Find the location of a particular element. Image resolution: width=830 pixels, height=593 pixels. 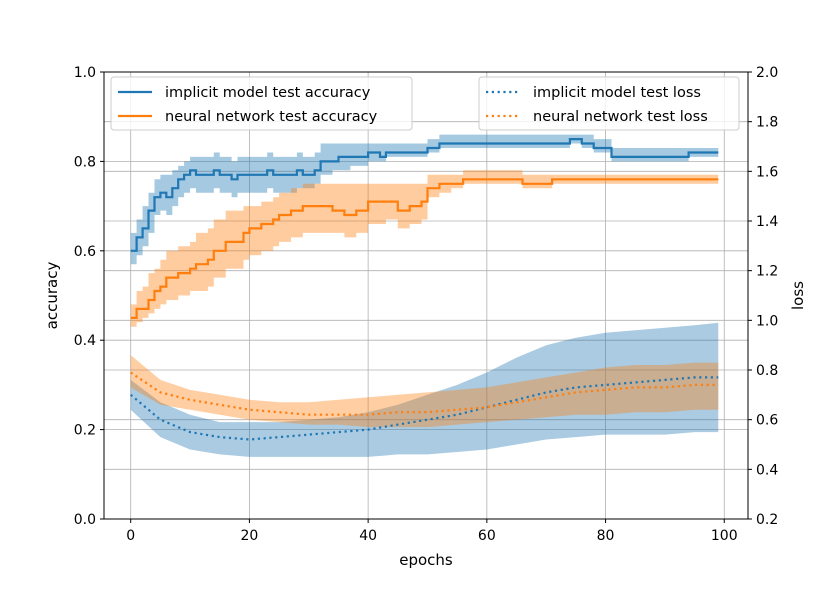

series-line-neural-network-test-loss is located at coordinates (424, 393).